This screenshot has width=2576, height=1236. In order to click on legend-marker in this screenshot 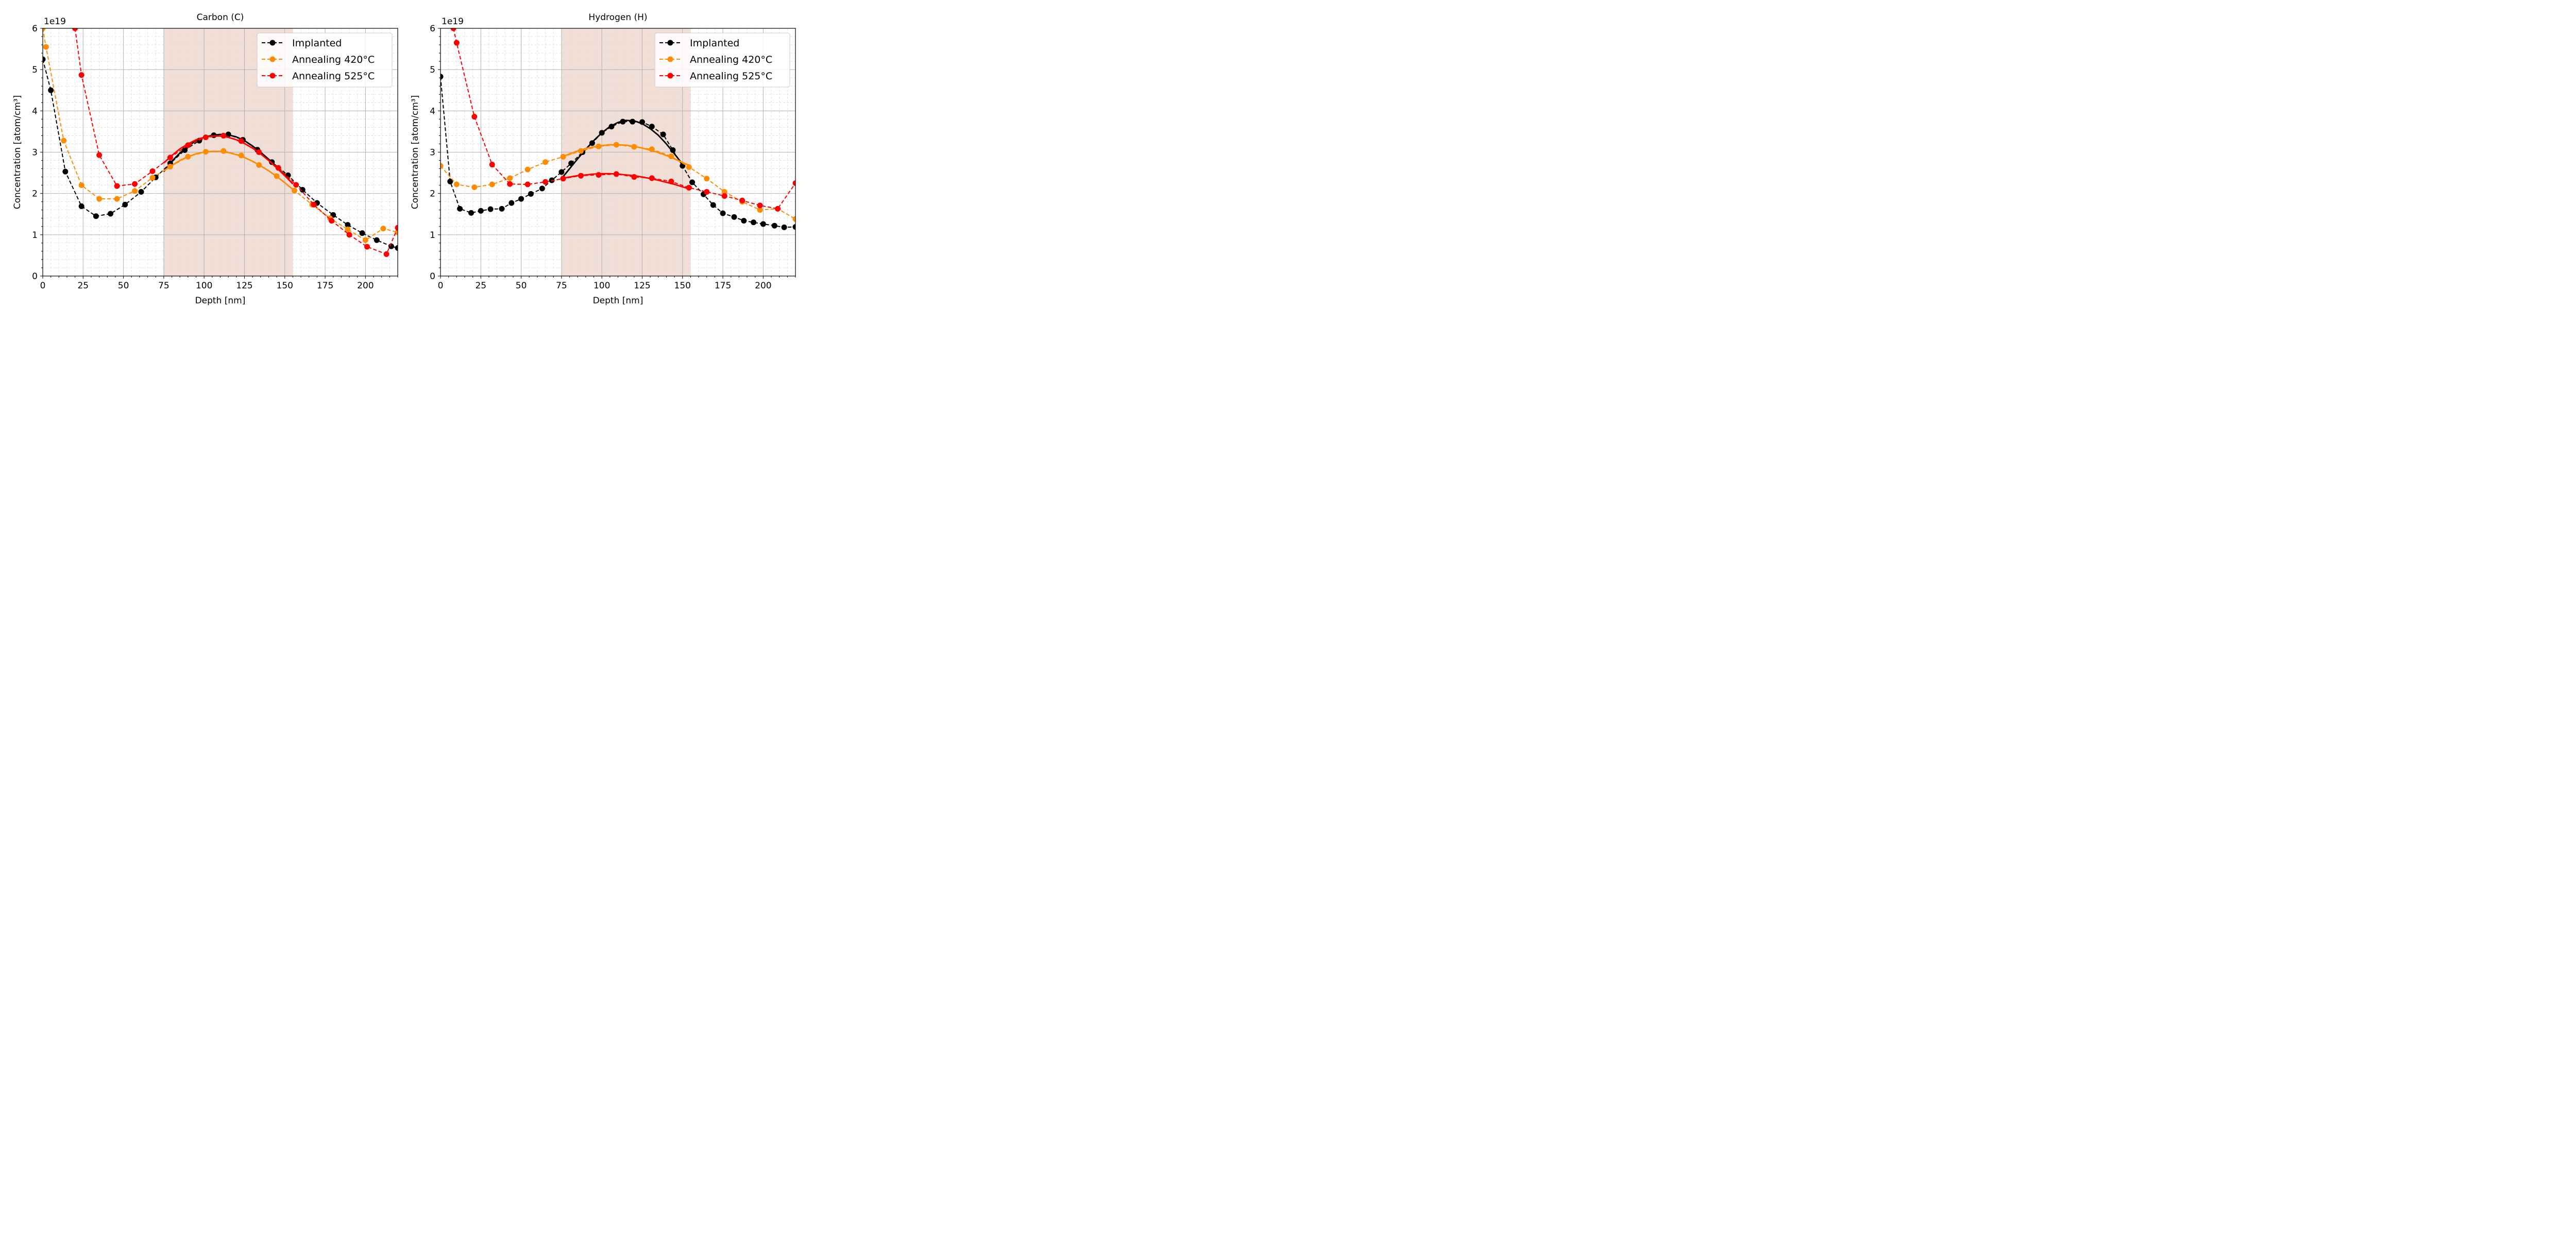, I will do `click(272, 43)`.